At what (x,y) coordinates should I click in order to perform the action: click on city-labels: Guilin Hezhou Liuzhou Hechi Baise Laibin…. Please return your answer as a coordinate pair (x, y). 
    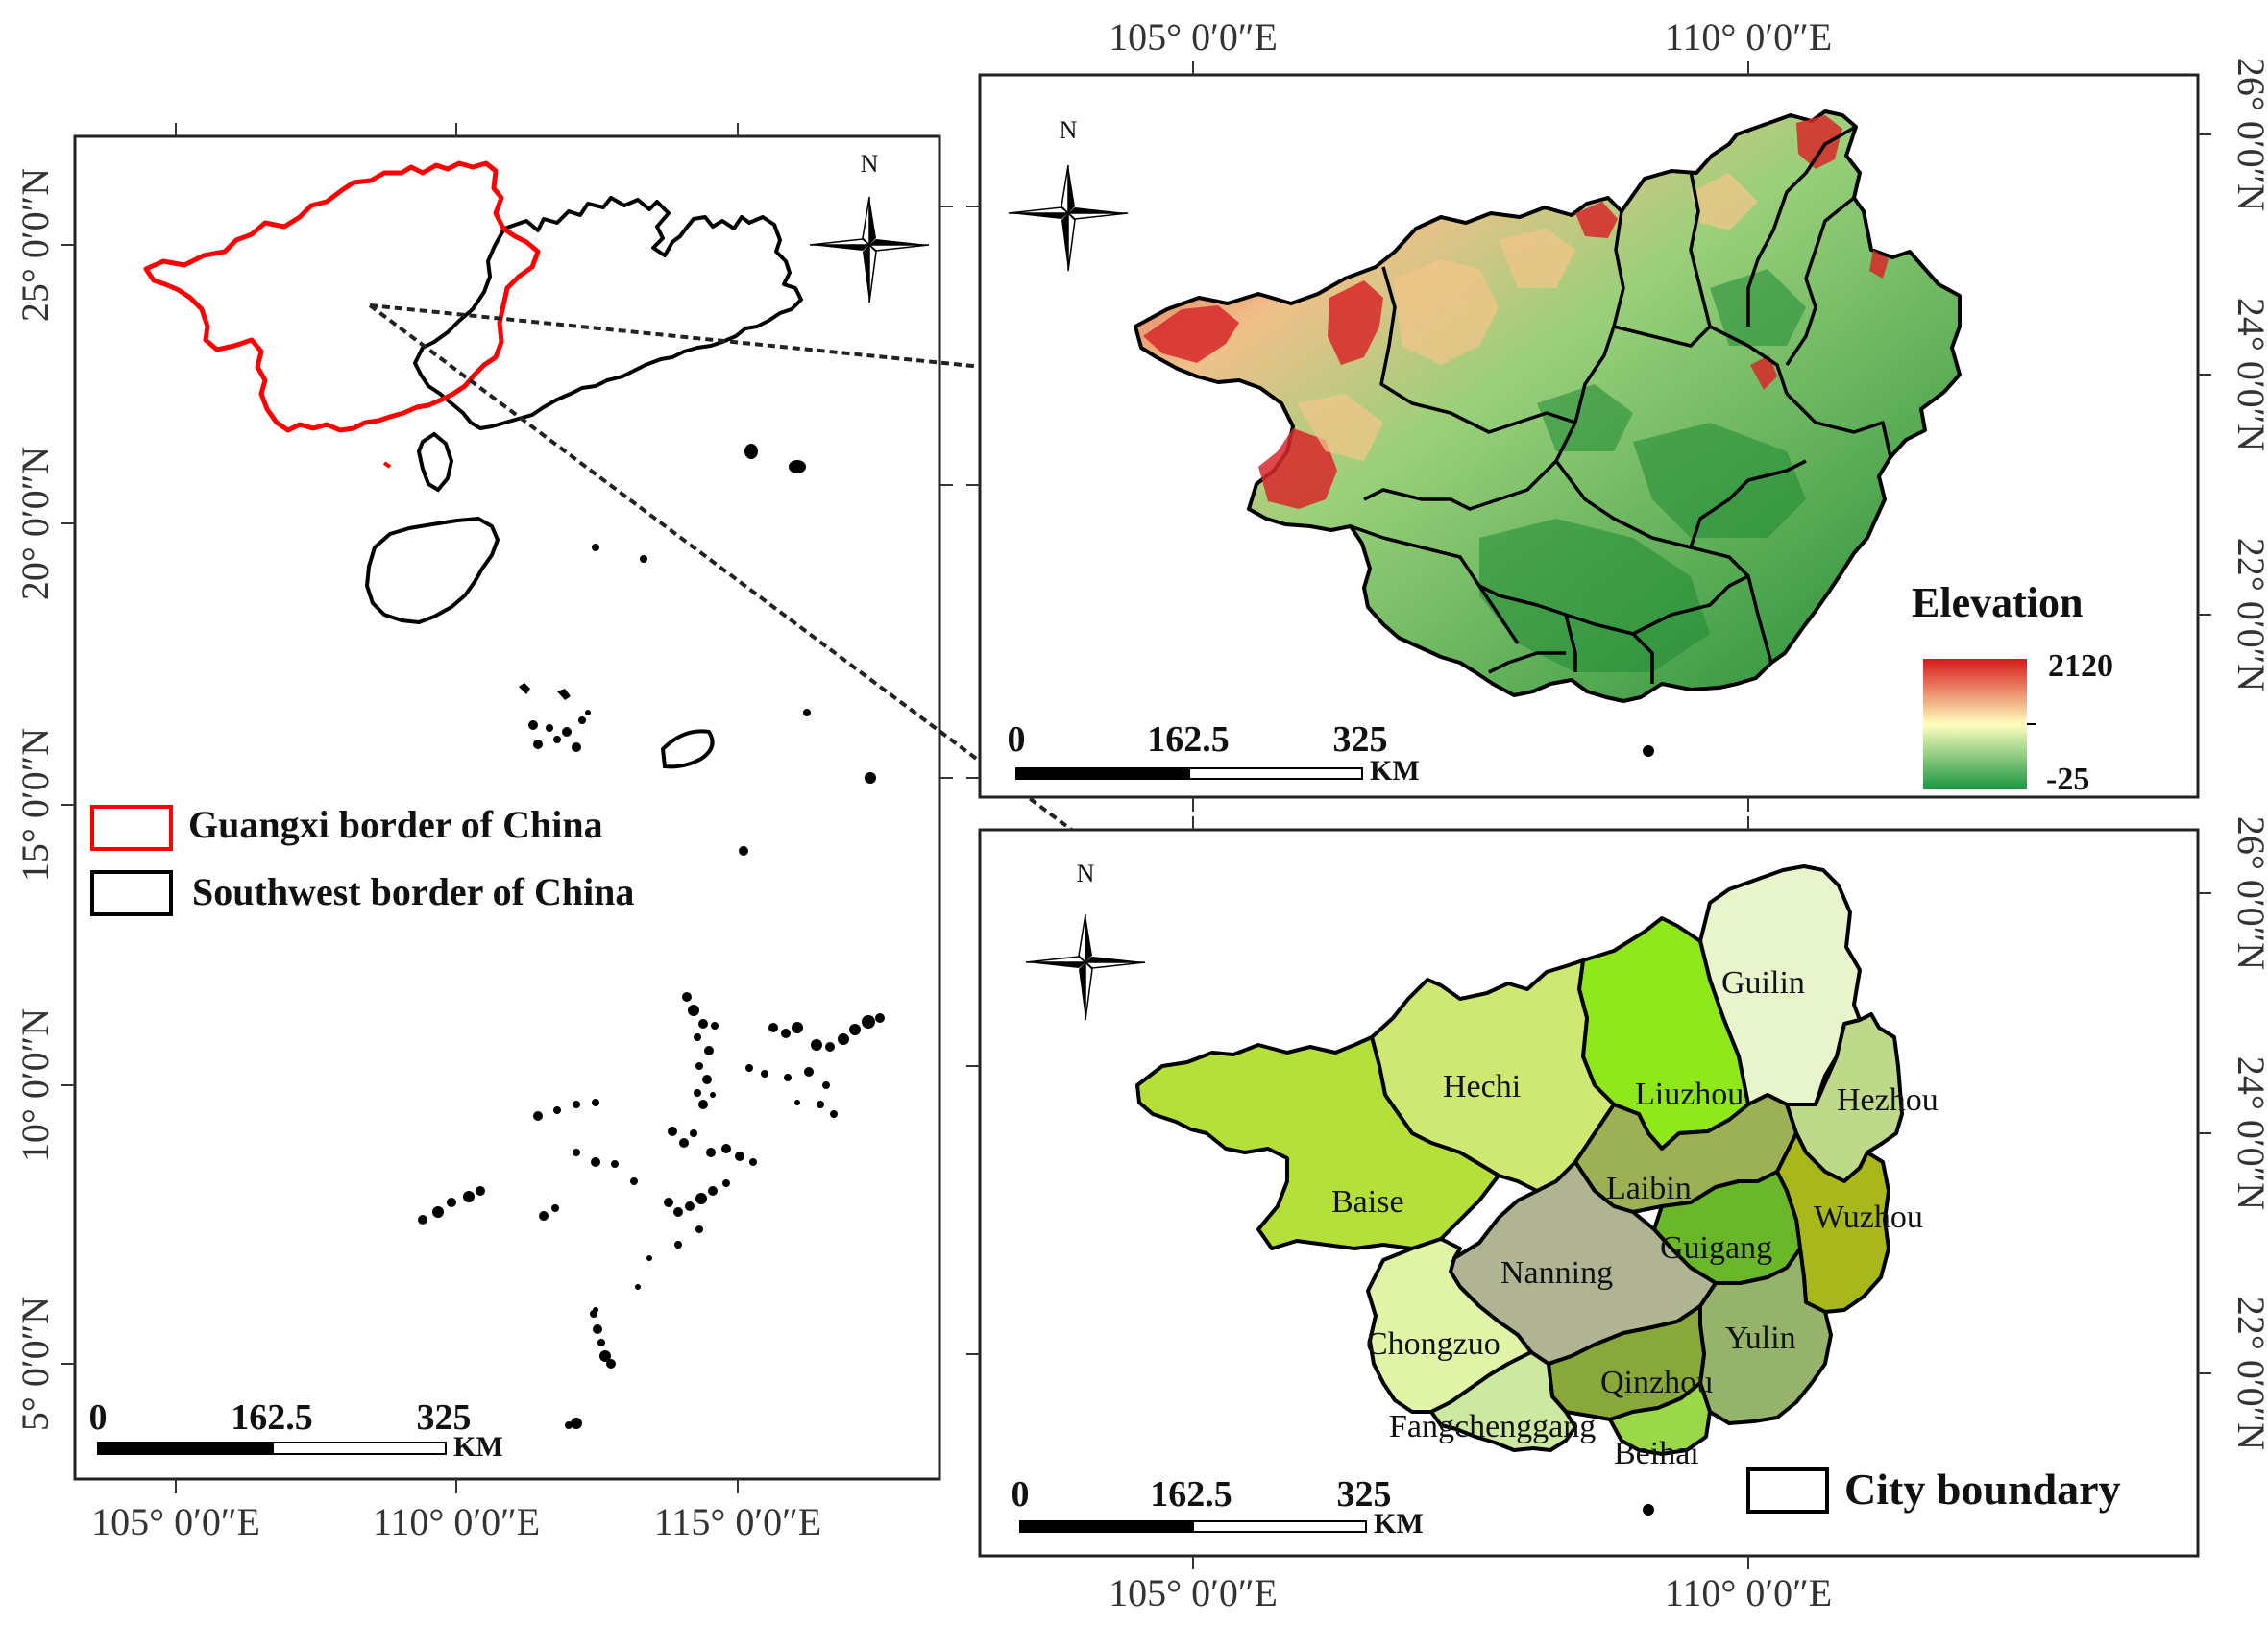
    Looking at the image, I should click on (1635, 1218).